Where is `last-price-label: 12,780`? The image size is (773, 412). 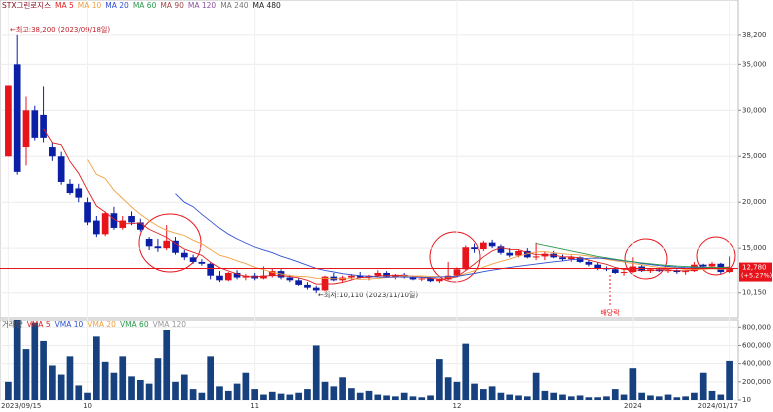
last-price-label: 12,780 is located at coordinates (754, 268).